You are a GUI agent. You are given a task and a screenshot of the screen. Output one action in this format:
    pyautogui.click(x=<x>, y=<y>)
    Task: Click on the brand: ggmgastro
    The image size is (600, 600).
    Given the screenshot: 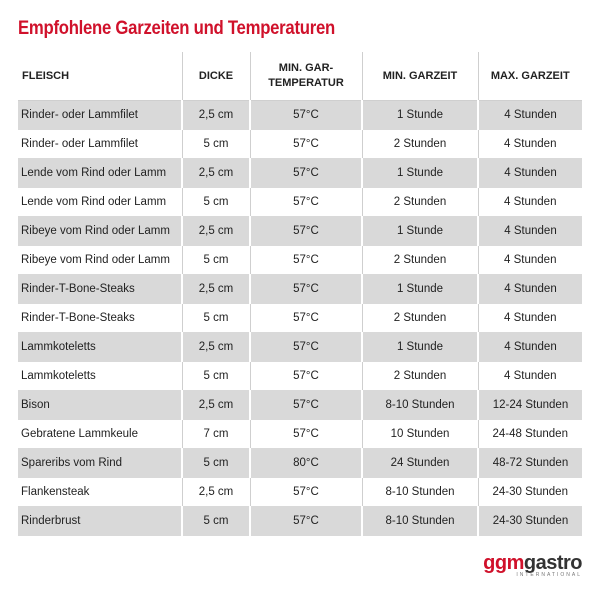 What is the action you would take?
    pyautogui.click(x=532, y=563)
    